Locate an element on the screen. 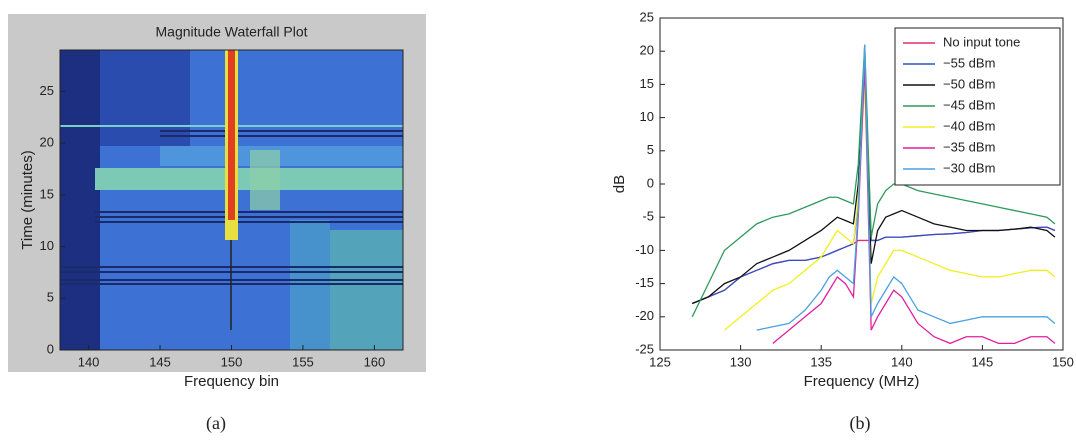 This screenshot has width=1076, height=448. y-axis-label: dB is located at coordinates (619, 184).